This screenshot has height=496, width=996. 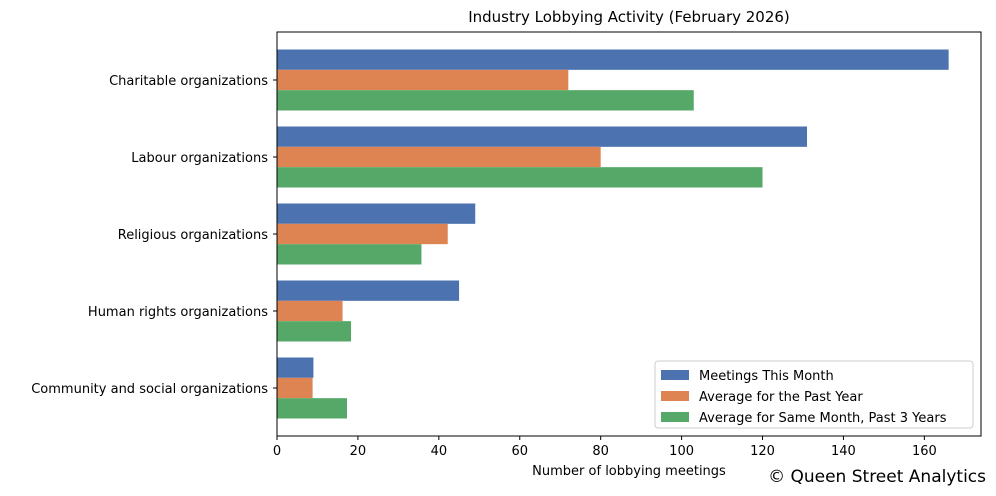 I want to click on legend-label-meetings-this-month: Meetings This Month, so click(x=766, y=376).